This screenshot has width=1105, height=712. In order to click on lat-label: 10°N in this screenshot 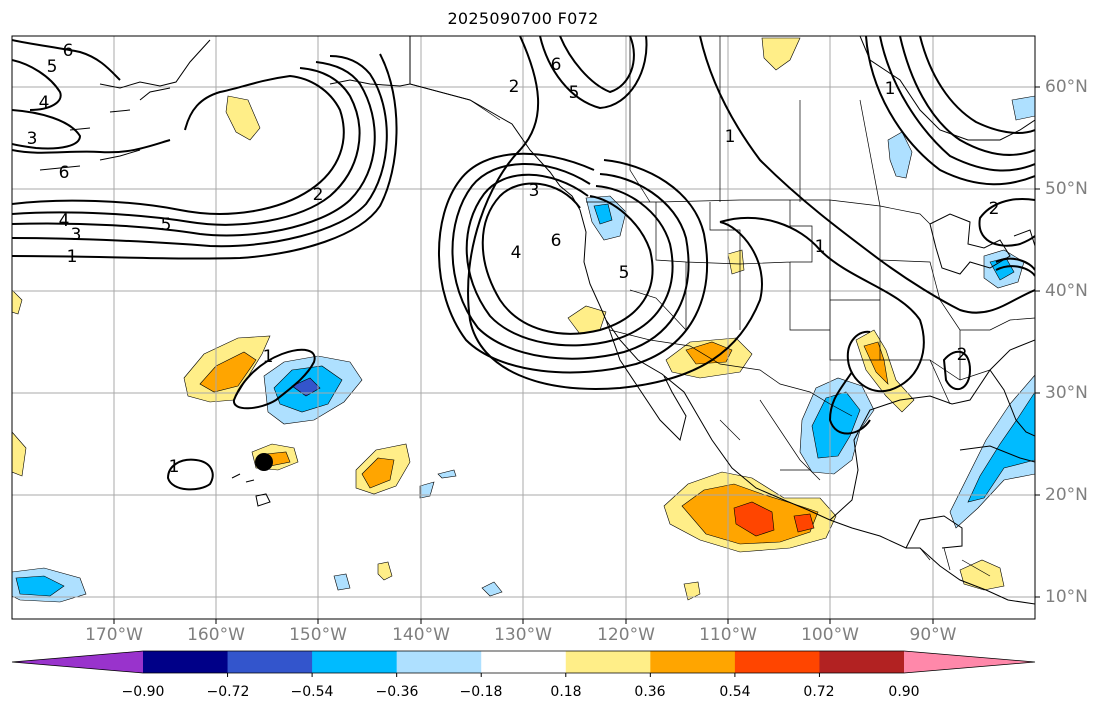, I will do `click(1066, 597)`.